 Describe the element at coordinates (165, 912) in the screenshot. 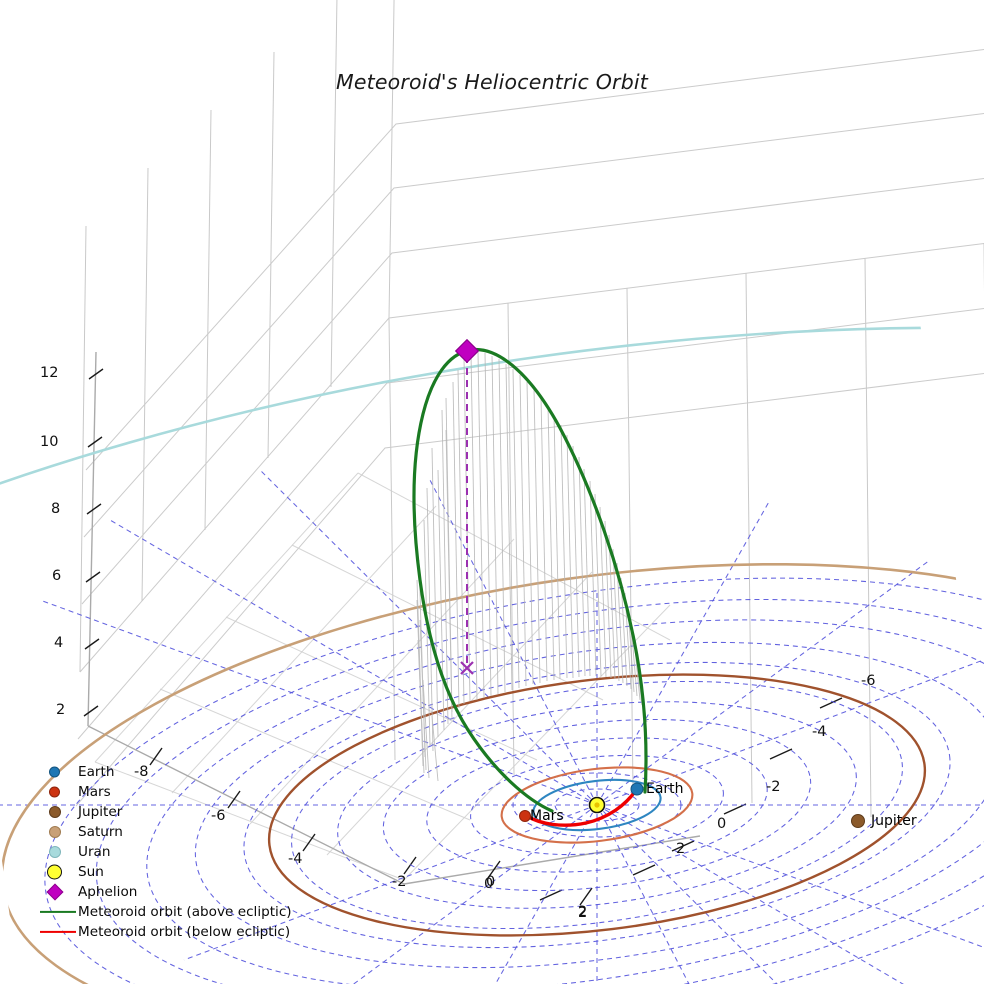

I see `legend-item-meteoroid-above: Meteoroid orbit (above ecliptic)` at that location.